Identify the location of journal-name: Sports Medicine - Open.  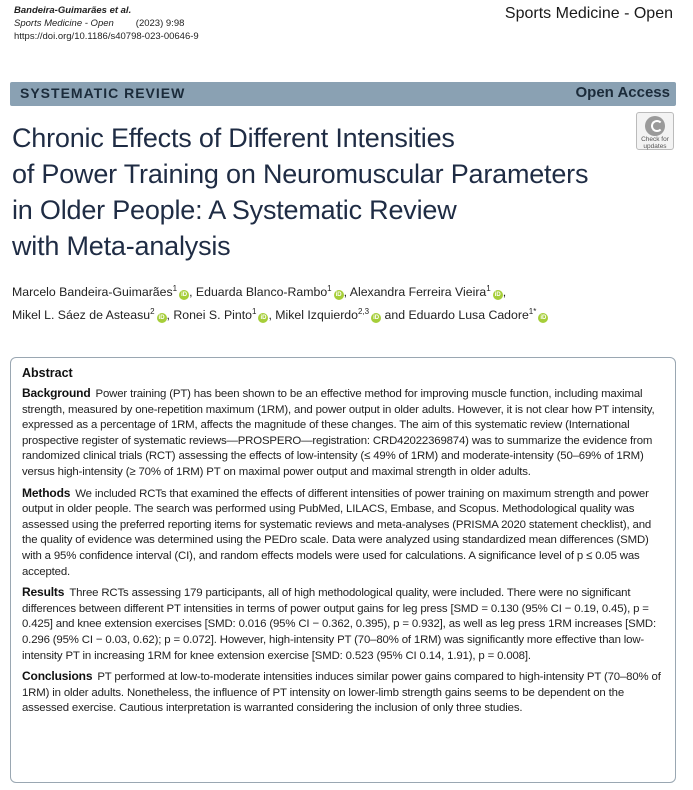
(588, 13).